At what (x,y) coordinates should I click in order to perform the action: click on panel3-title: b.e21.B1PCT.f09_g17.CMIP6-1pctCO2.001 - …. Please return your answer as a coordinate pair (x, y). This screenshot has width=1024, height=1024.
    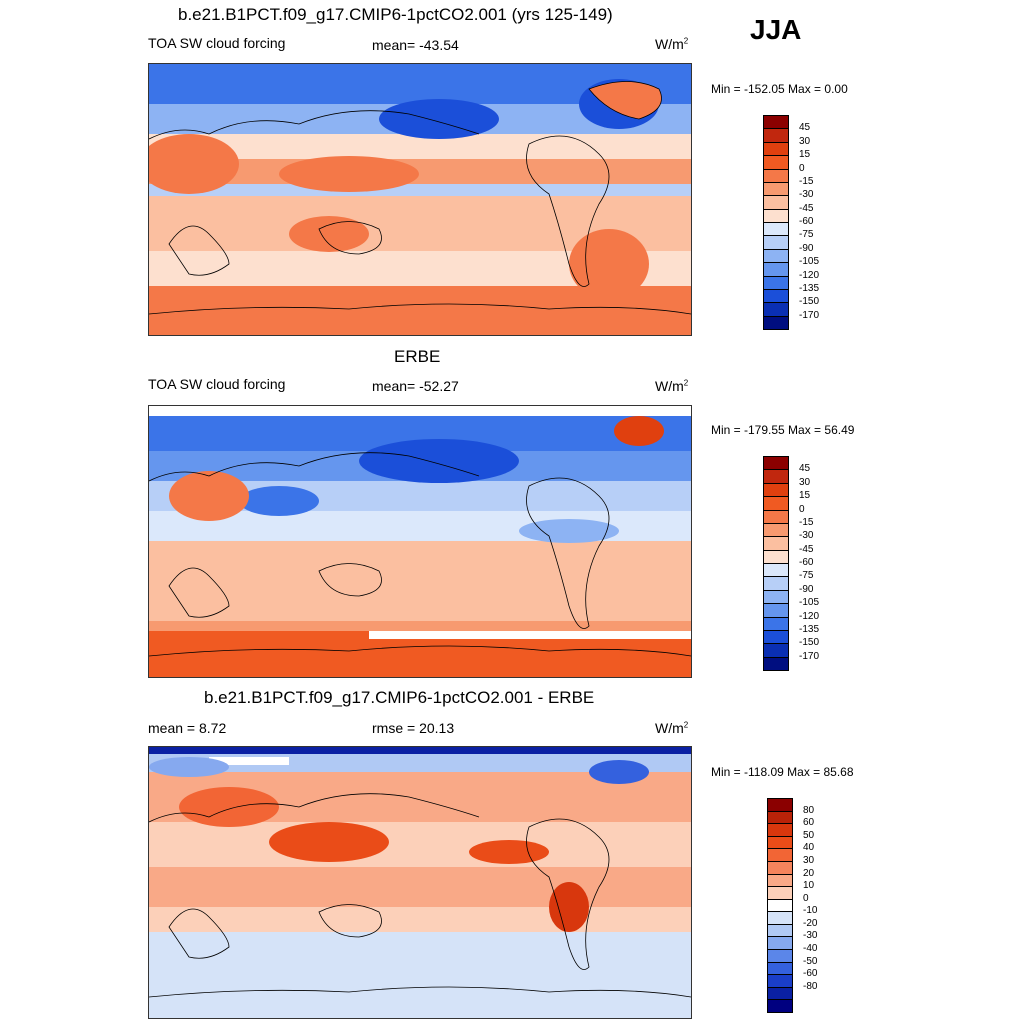
    Looking at the image, I should click on (399, 697).